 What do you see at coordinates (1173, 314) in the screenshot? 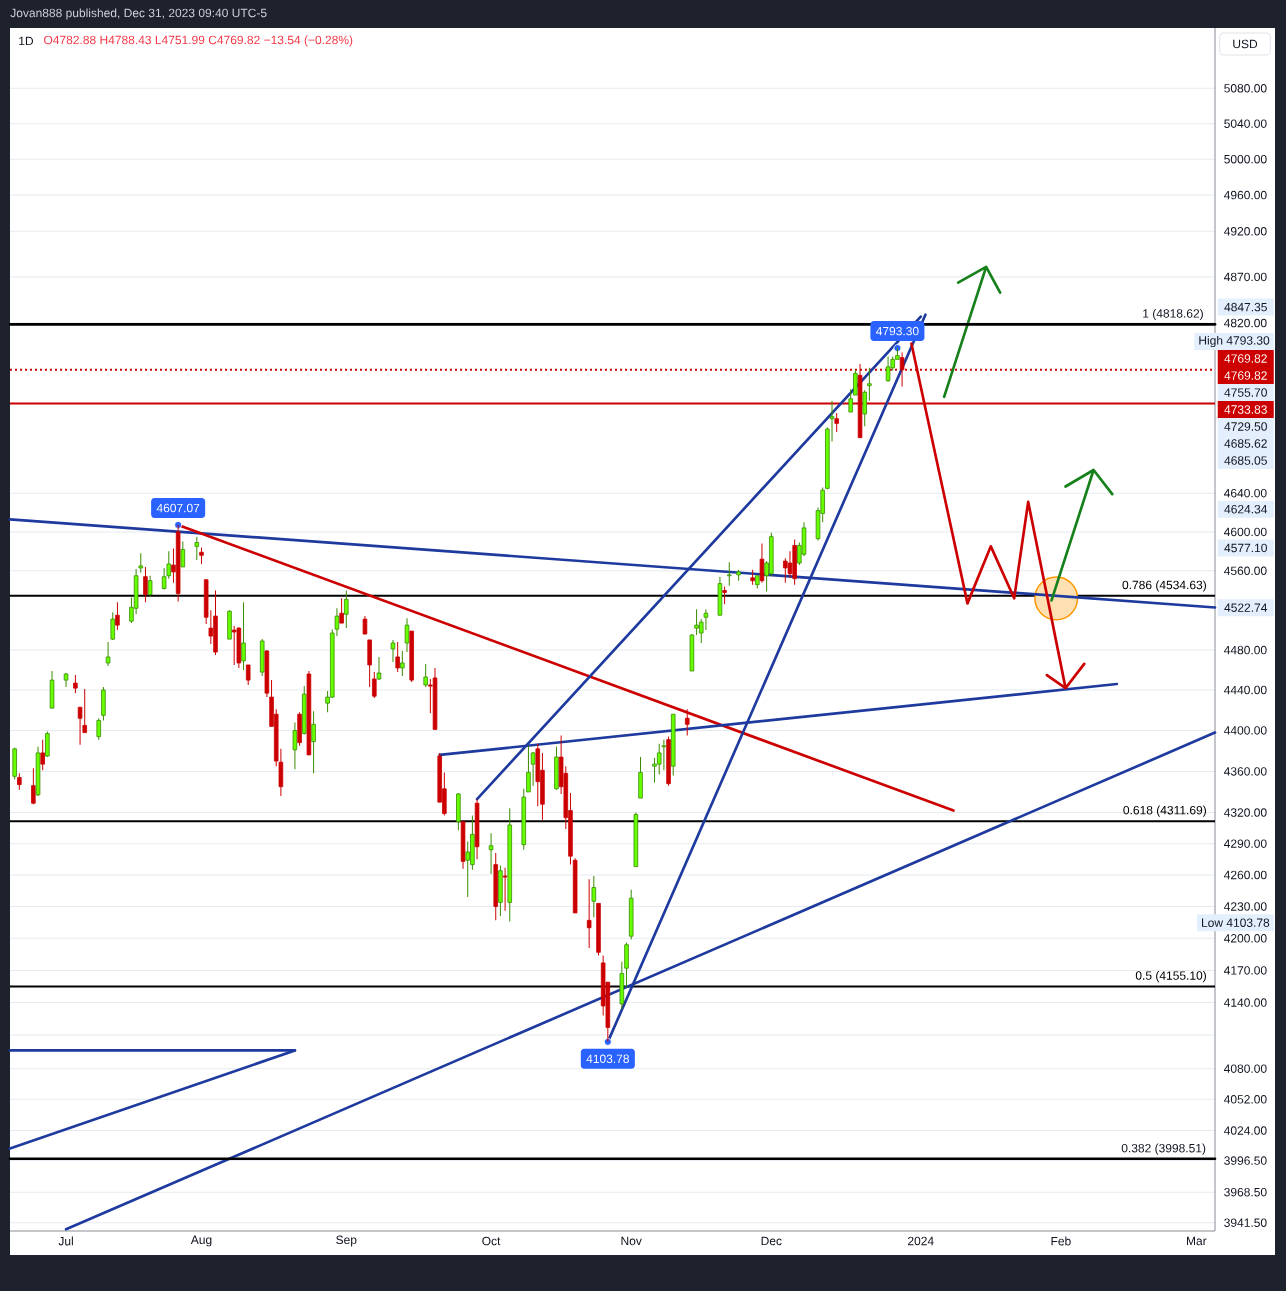
I see `annotation: 1 (4818.62)` at bounding box center [1173, 314].